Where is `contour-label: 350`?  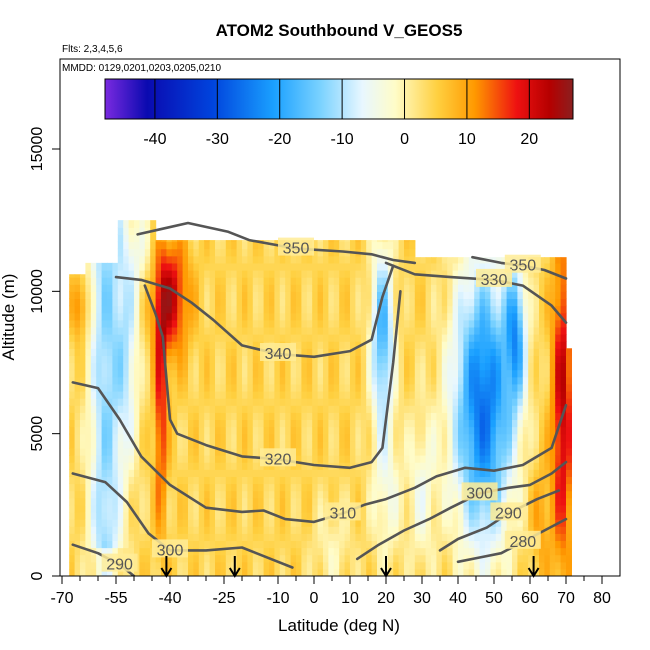
contour-label: 350 is located at coordinates (296, 249).